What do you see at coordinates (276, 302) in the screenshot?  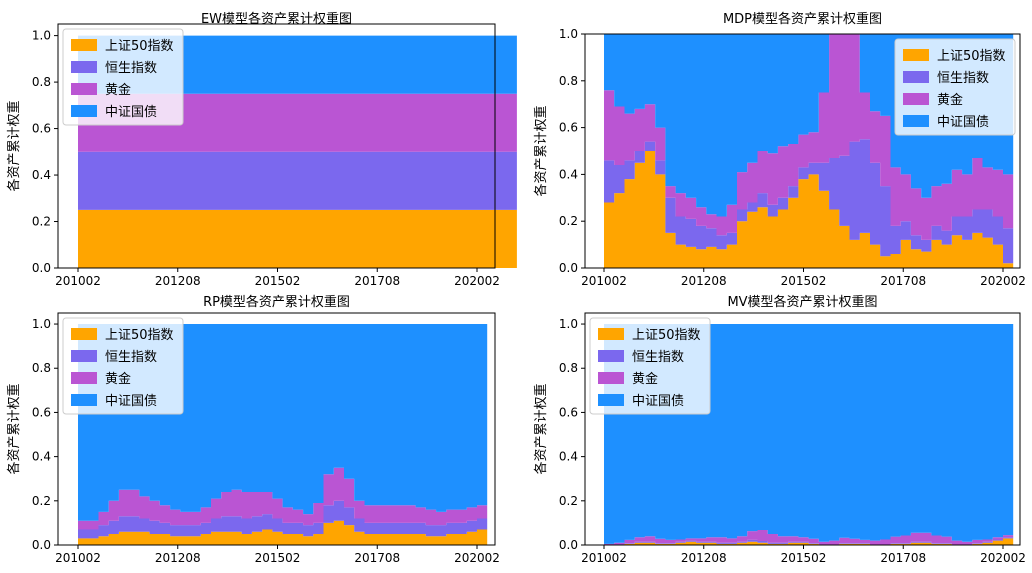 I see `chart-title: RP模型各资产累计权重图` at bounding box center [276, 302].